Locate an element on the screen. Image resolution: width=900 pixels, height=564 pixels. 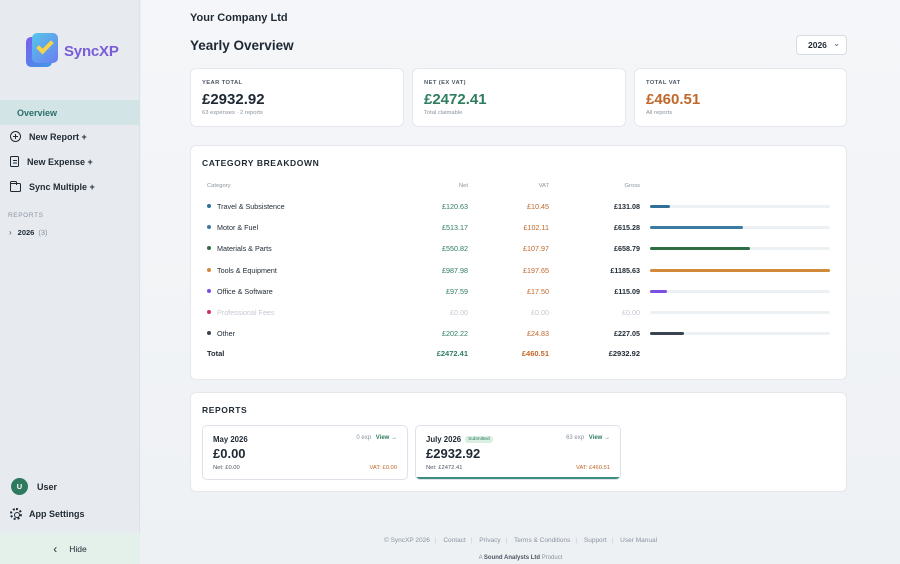
report-exp-count: 63 exp is located at coordinates (575, 438).